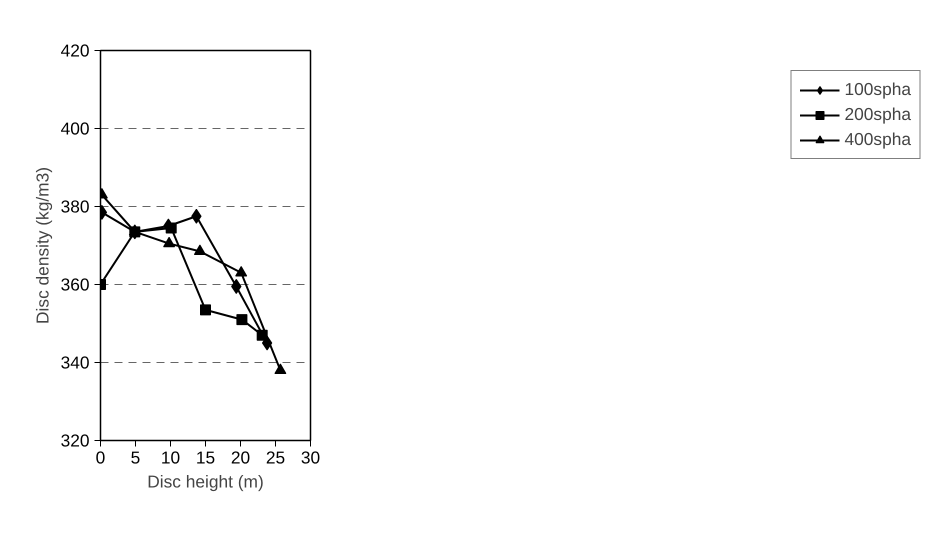 Image resolution: width=950 pixels, height=542 pixels. I want to click on y-tick-label: 400, so click(75, 128).